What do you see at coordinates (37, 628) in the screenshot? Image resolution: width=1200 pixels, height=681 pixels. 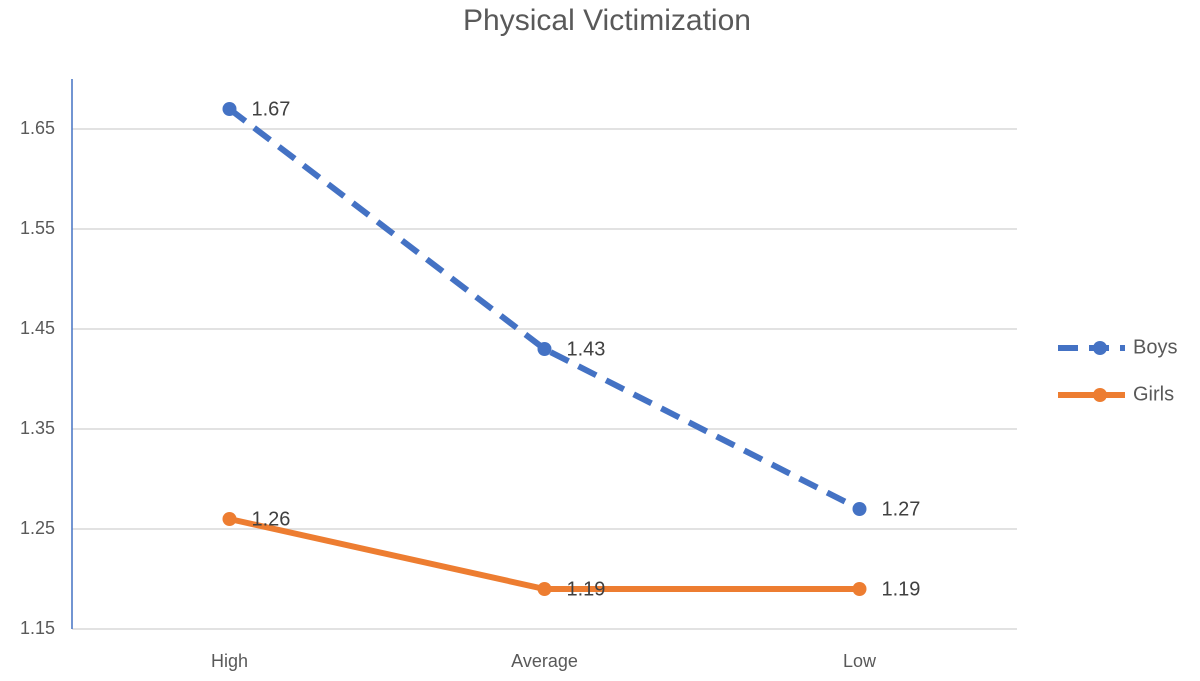 I see `y-tick-label: 1.15` at bounding box center [37, 628].